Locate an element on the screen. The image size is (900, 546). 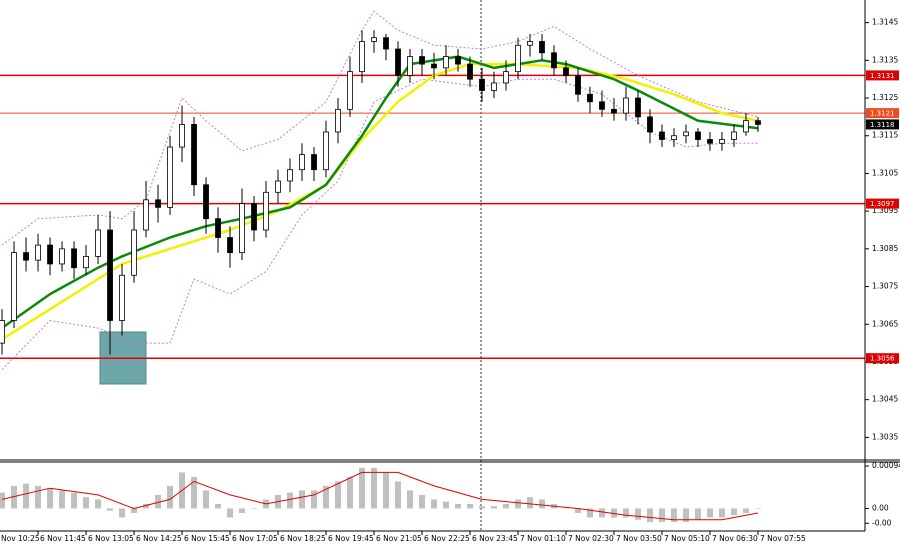
x-tick-label: 6 Nov 21:05 is located at coordinates (399, 538).